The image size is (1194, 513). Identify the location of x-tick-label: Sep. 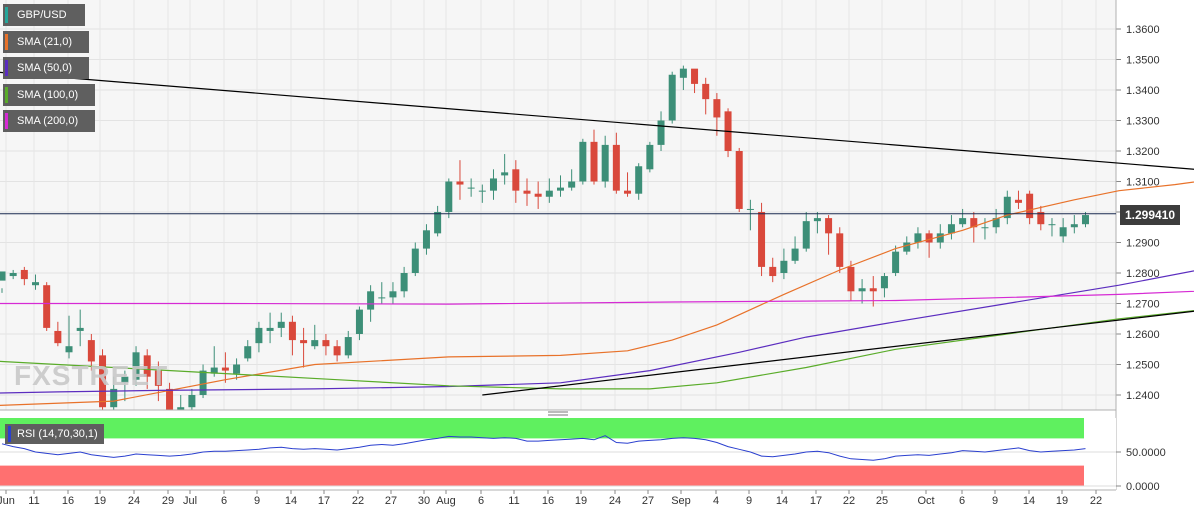
(681, 501).